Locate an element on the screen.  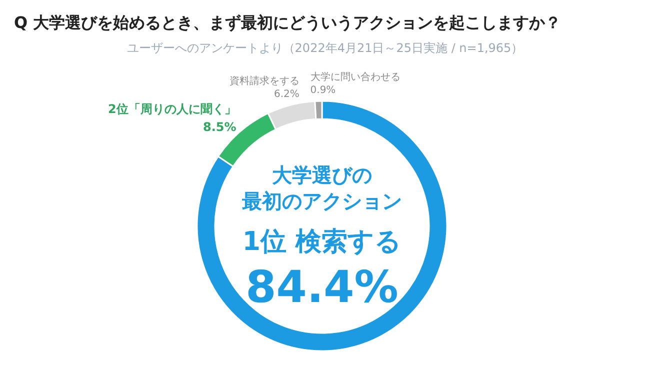
data-label: 0.9% is located at coordinates (323, 90).